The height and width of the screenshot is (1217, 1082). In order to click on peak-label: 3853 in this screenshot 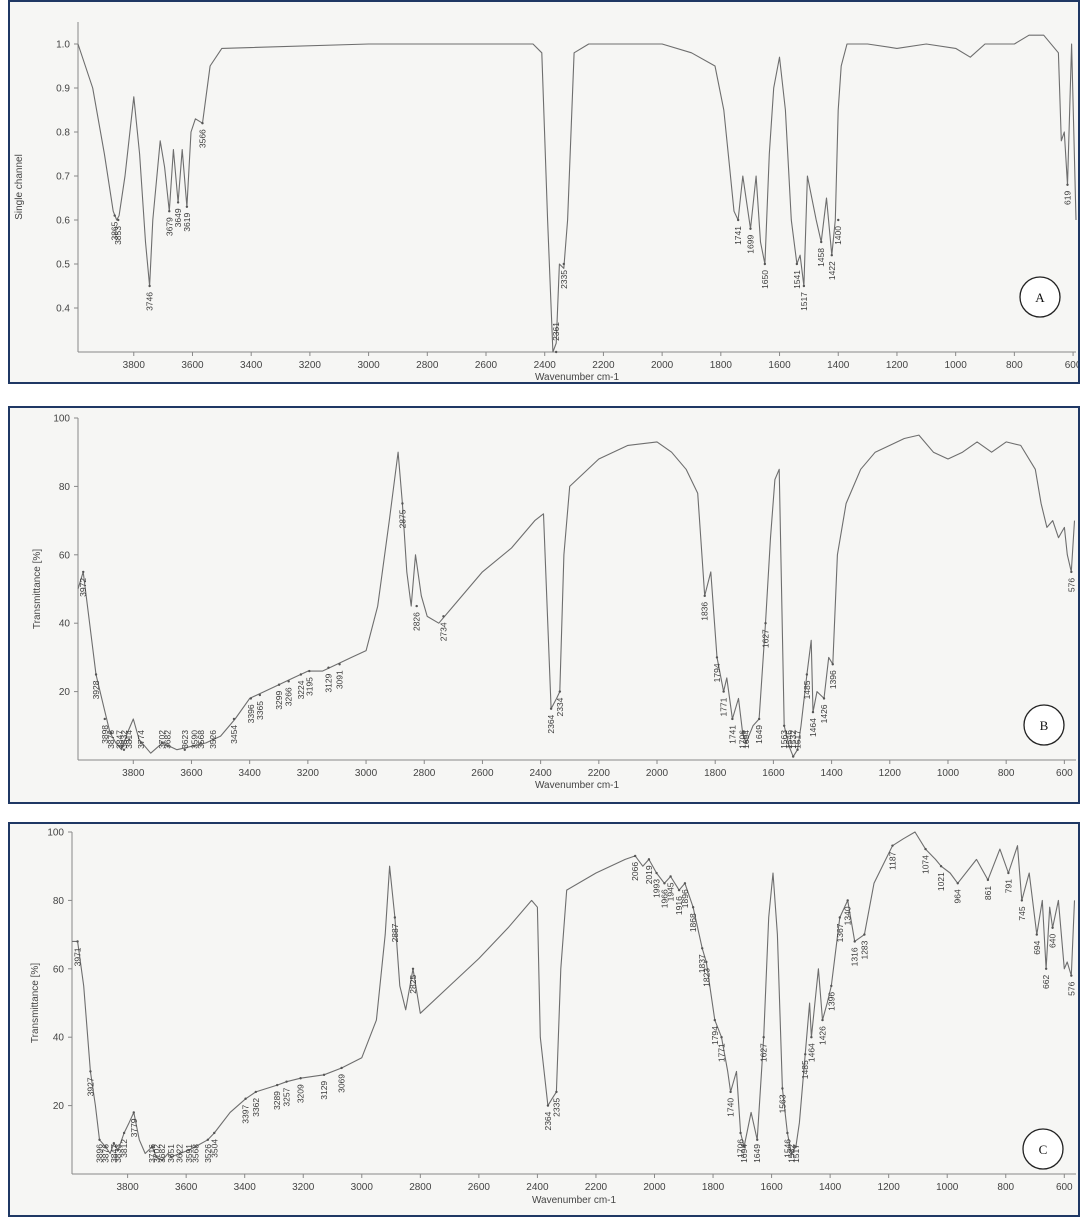, I will do `click(118, 235)`.